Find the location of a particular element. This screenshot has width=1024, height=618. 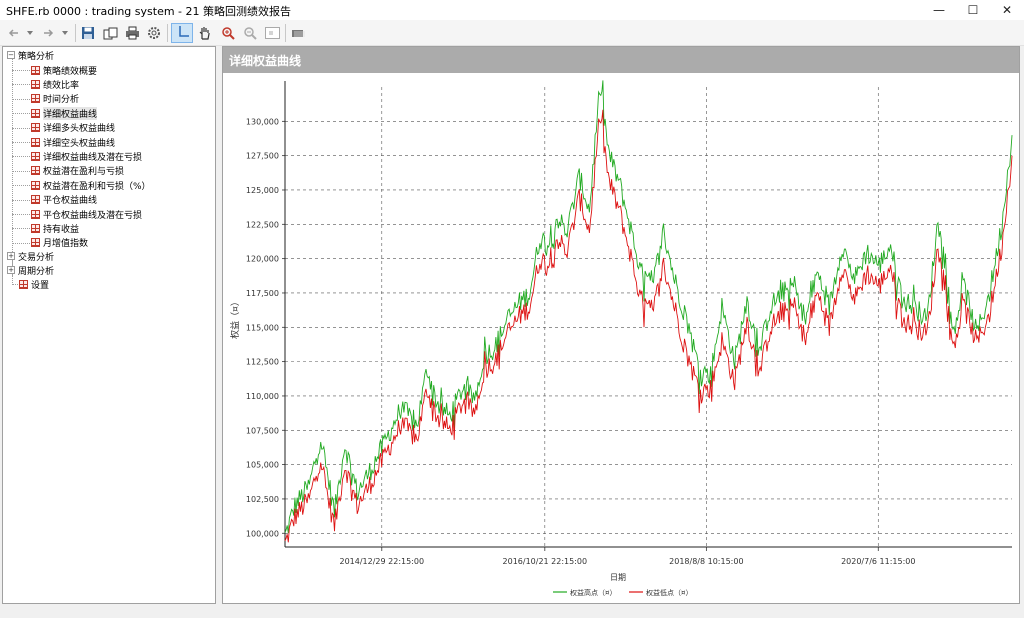

close-button: ✕ is located at coordinates (1007, 10).